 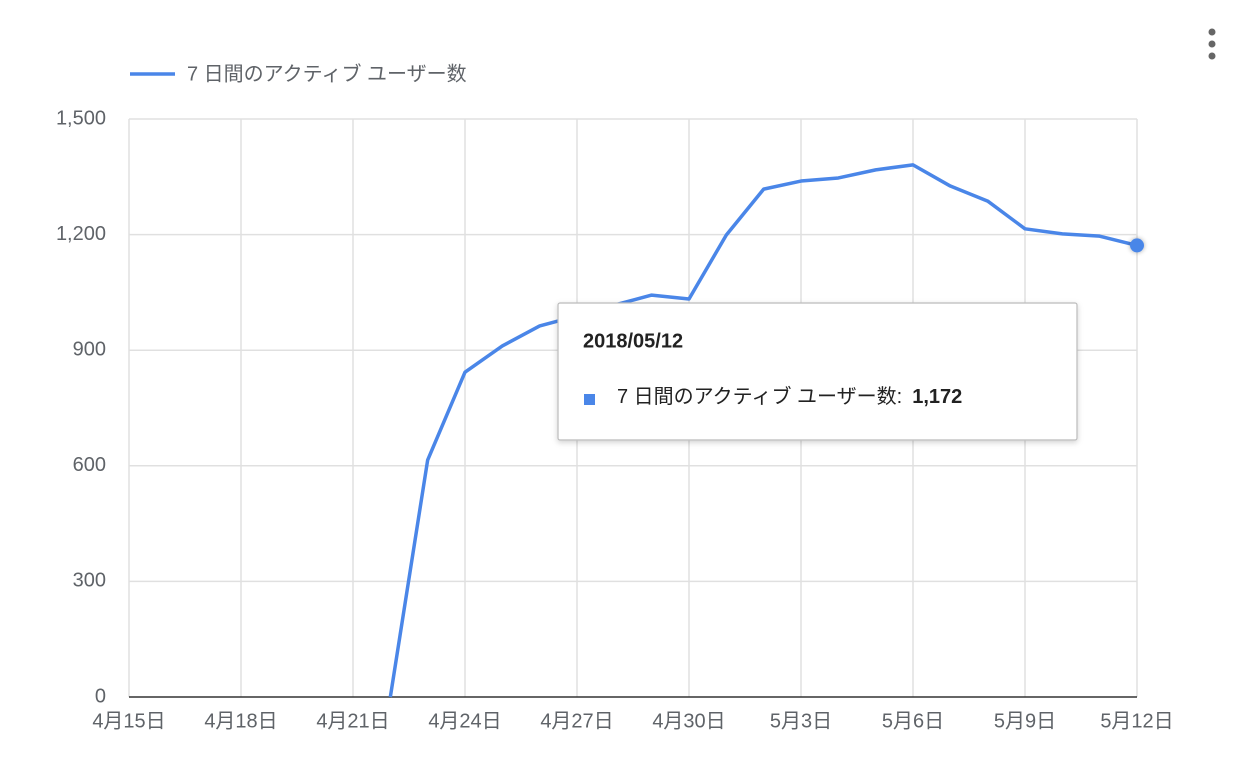 I want to click on tooltip-label: 7 日間のアクティブ ユーザー数:, so click(x=759, y=396).